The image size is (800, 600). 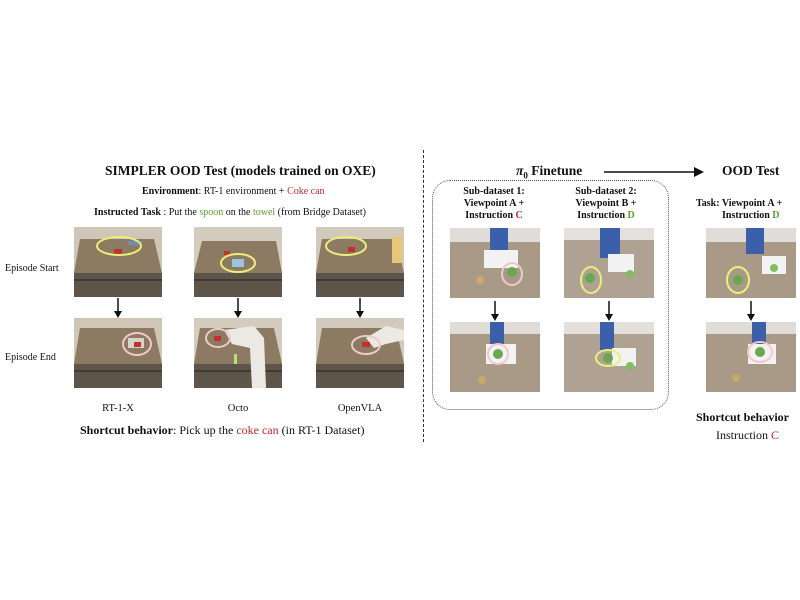 I want to click on openvla-start-frame, so click(x=360, y=262).